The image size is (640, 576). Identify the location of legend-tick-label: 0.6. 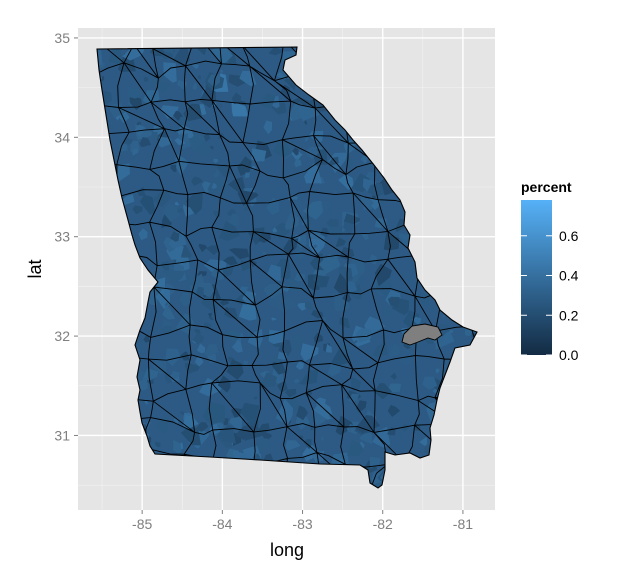
(569, 236).